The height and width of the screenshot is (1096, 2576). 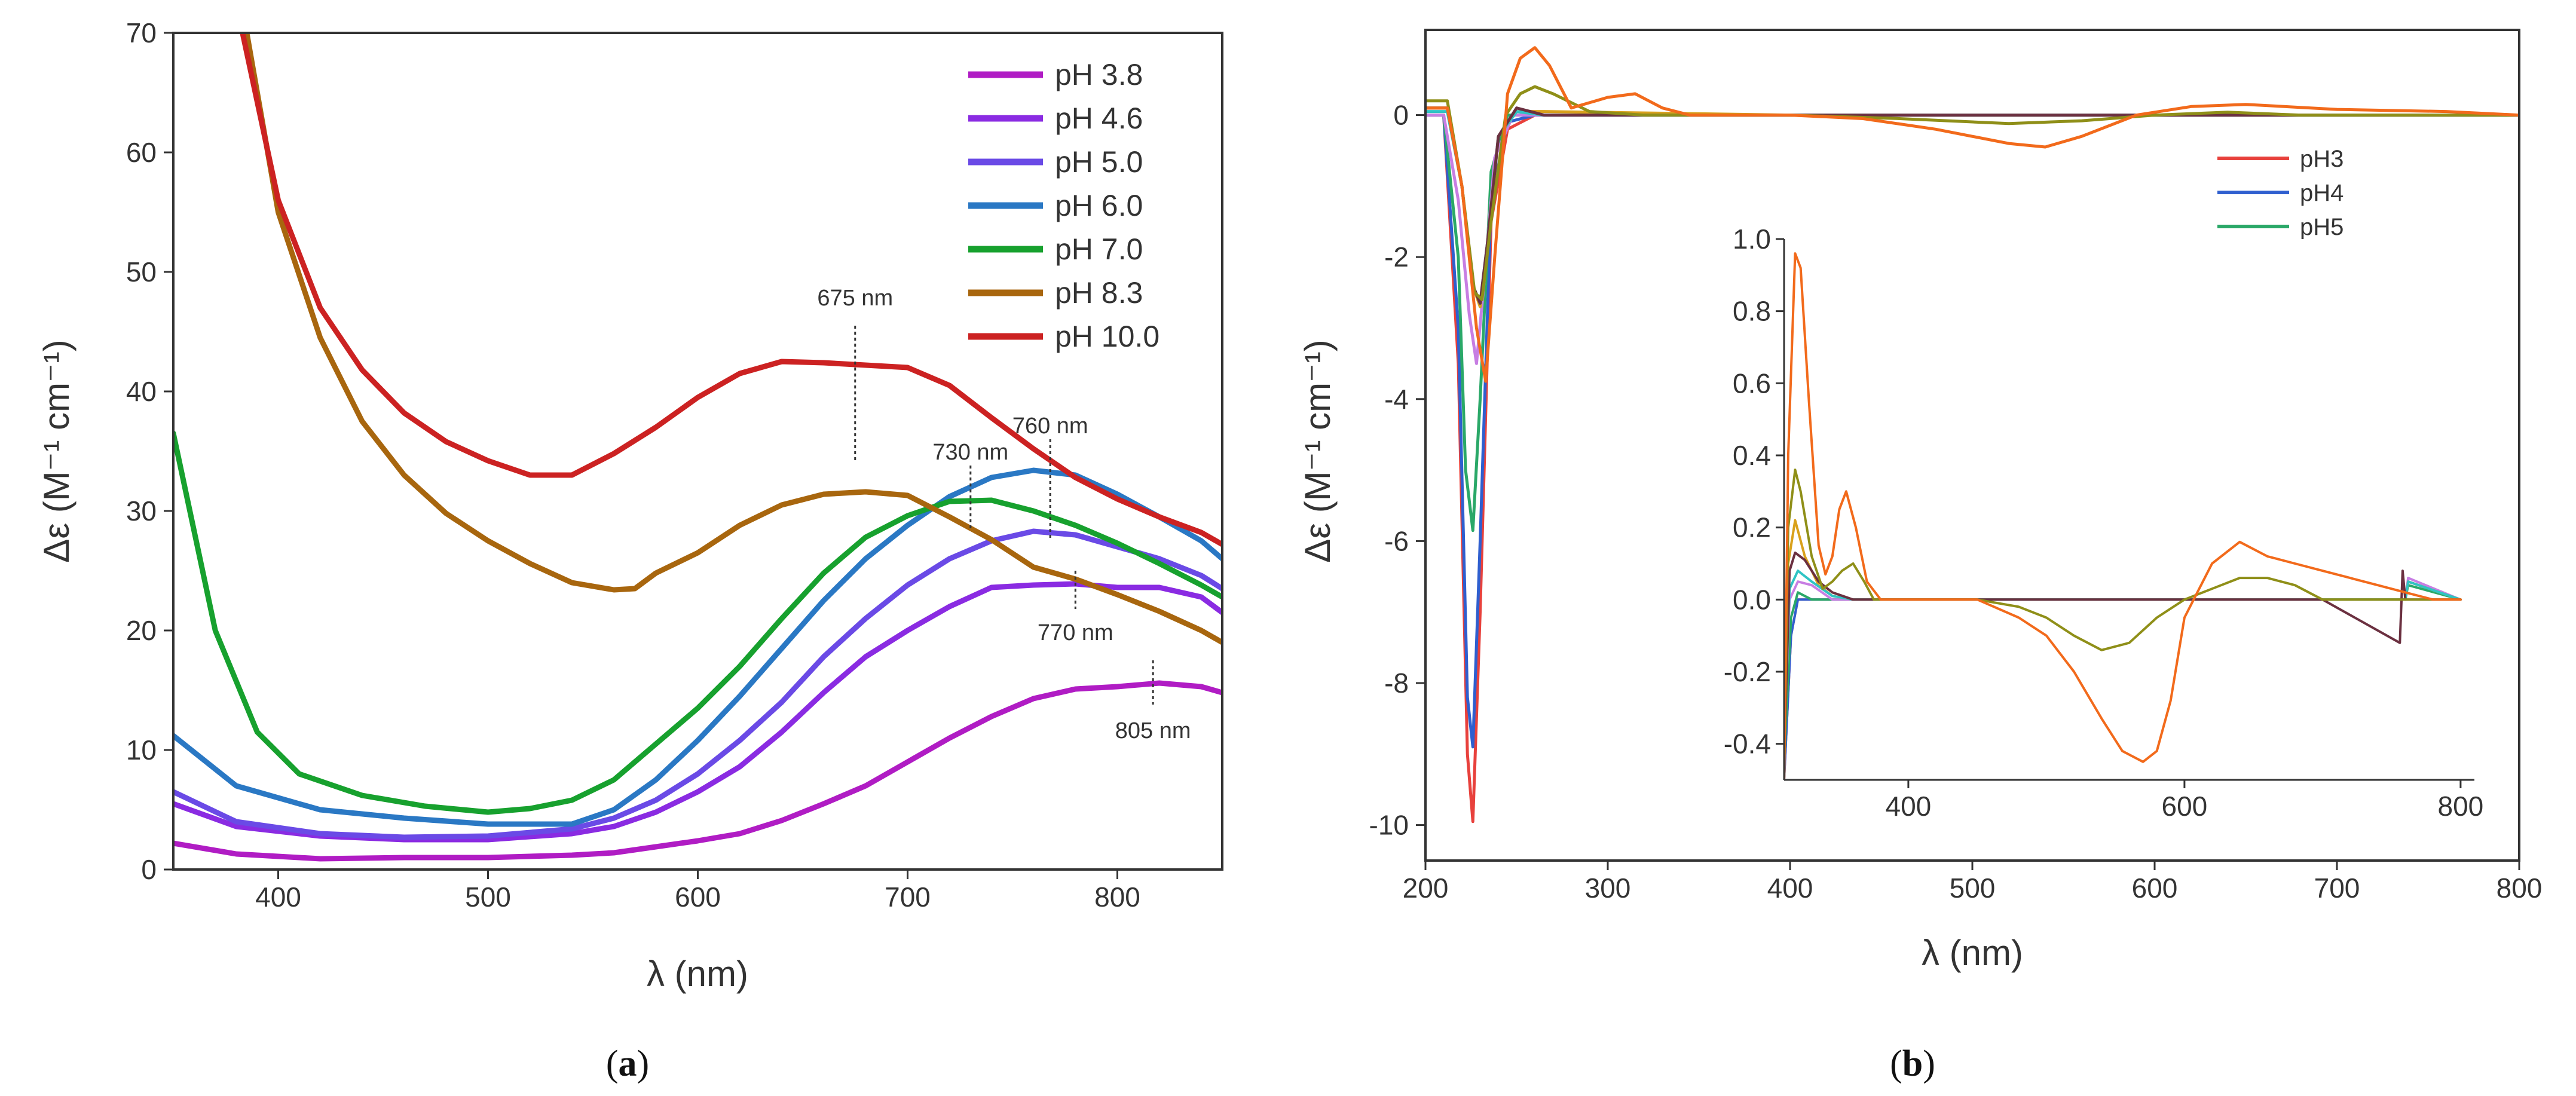 What do you see at coordinates (1099, 74) in the screenshot?
I see `panel-a-legend-label: pH 3.8` at bounding box center [1099, 74].